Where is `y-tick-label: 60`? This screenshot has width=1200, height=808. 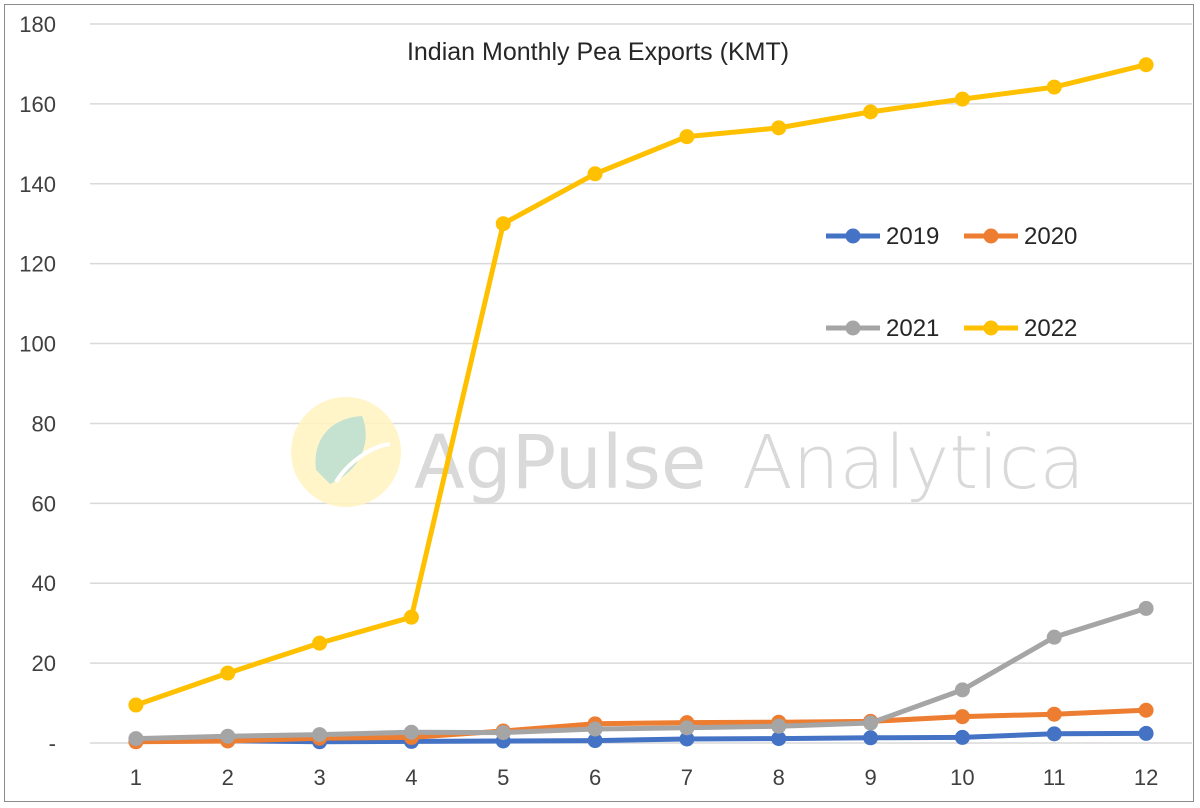 y-tick-label: 60 is located at coordinates (44, 503).